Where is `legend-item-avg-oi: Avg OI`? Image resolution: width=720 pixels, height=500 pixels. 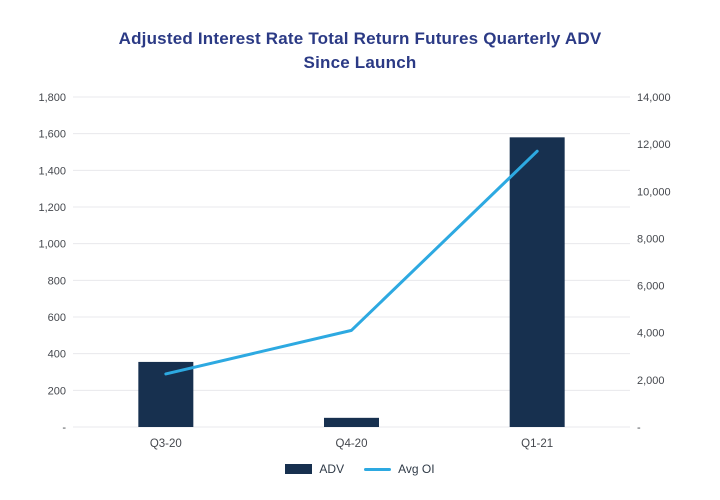
legend-item-avg-oi: Avg OI is located at coordinates (399, 469).